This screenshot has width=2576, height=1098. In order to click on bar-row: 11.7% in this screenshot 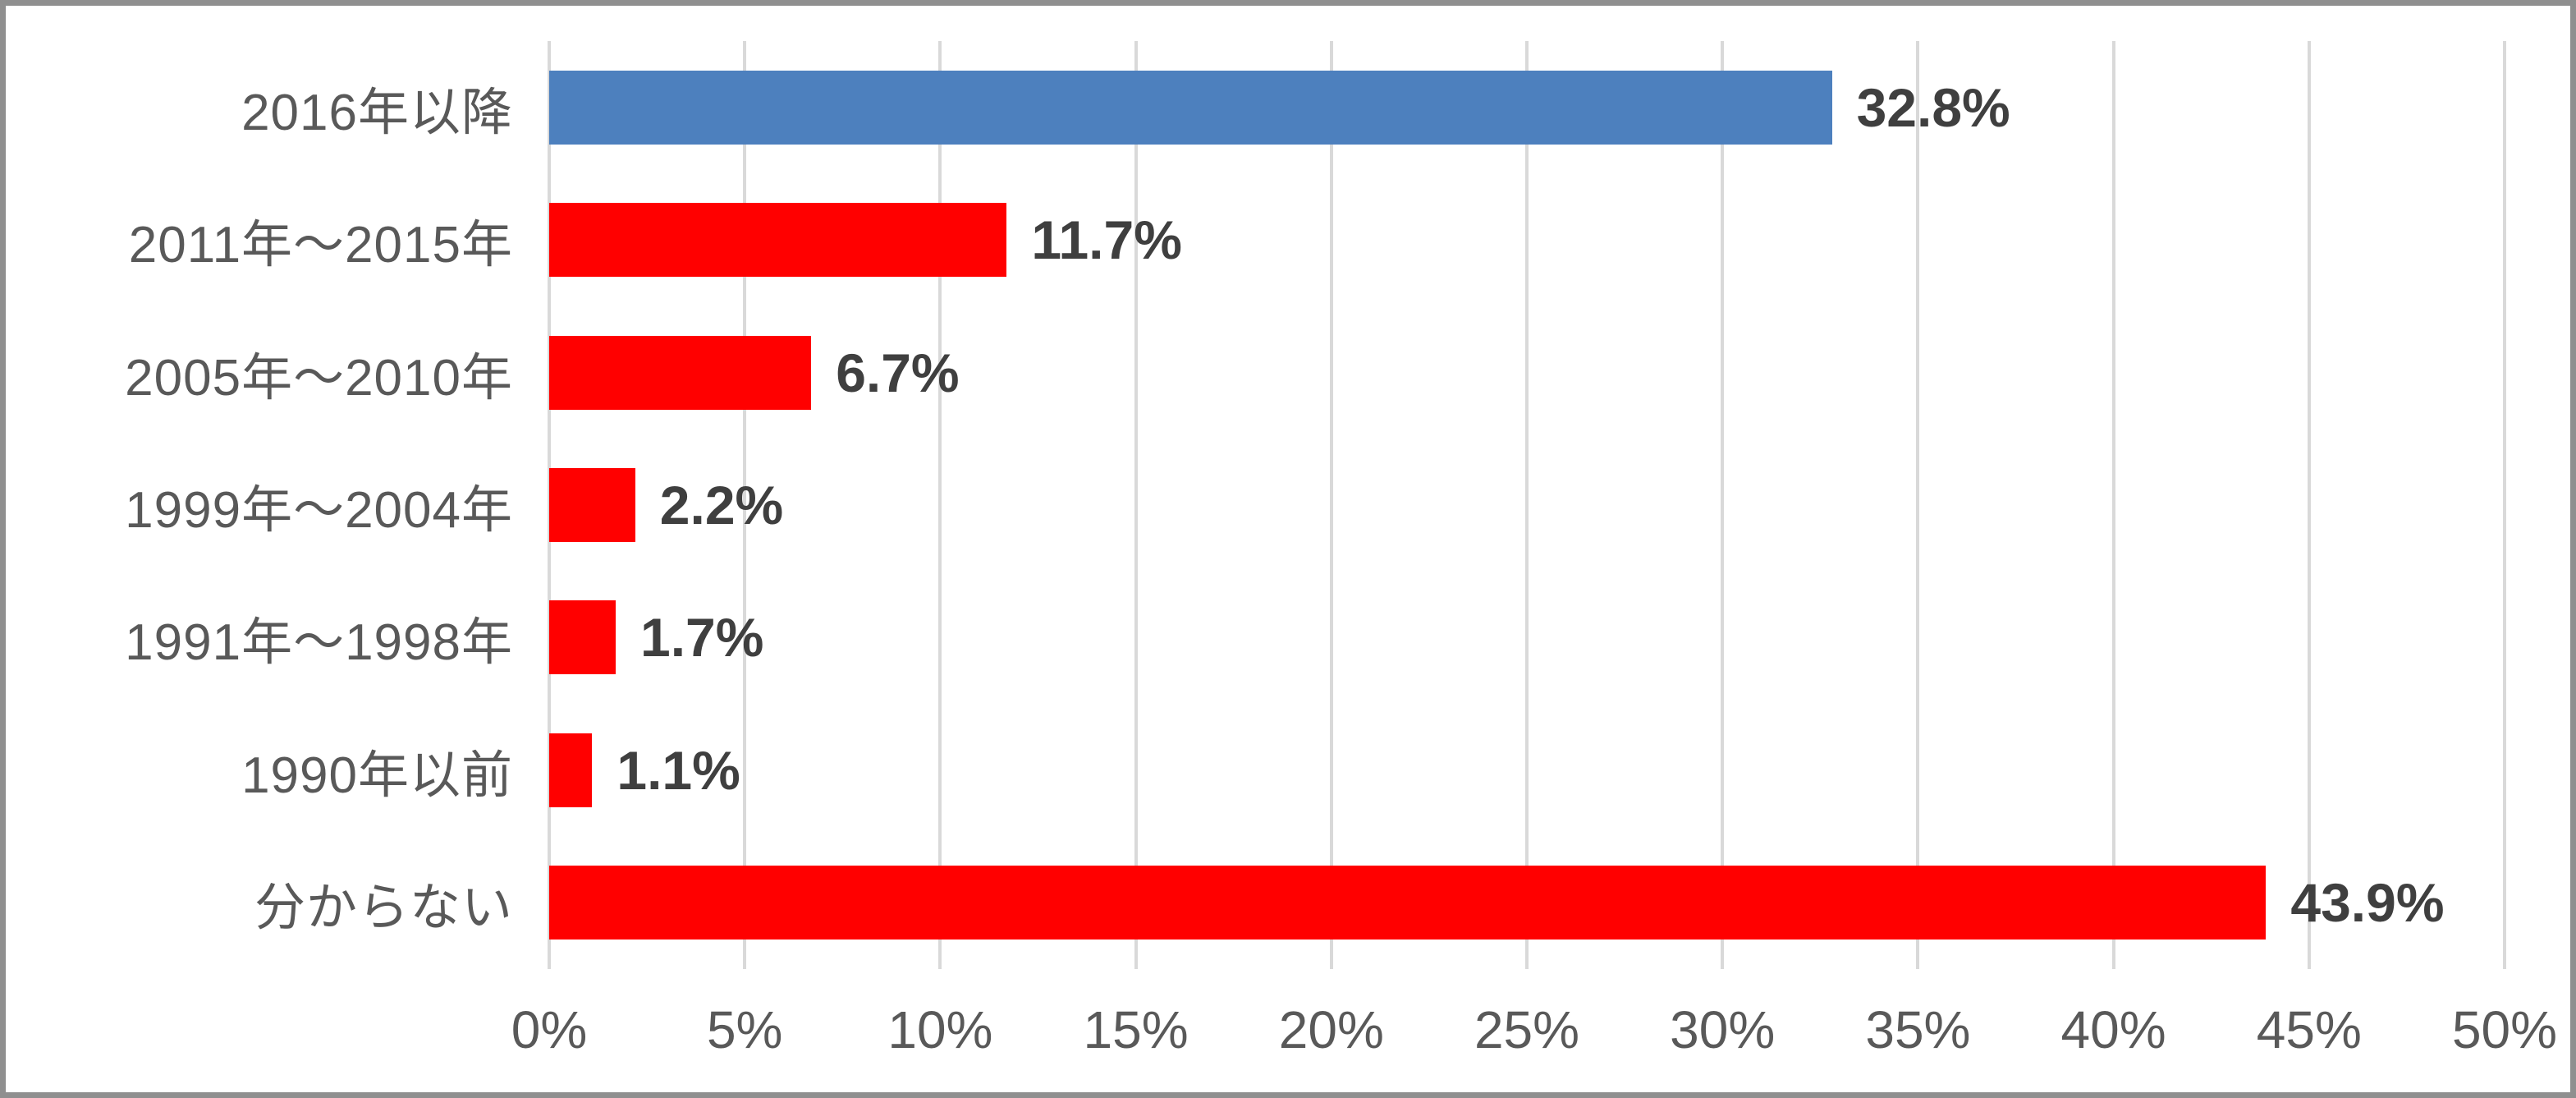, I will do `click(1527, 239)`.